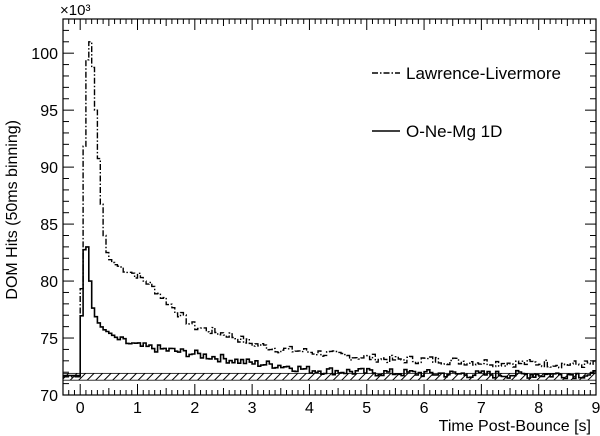  I want to click on x-tick-label: 3, so click(252, 408).